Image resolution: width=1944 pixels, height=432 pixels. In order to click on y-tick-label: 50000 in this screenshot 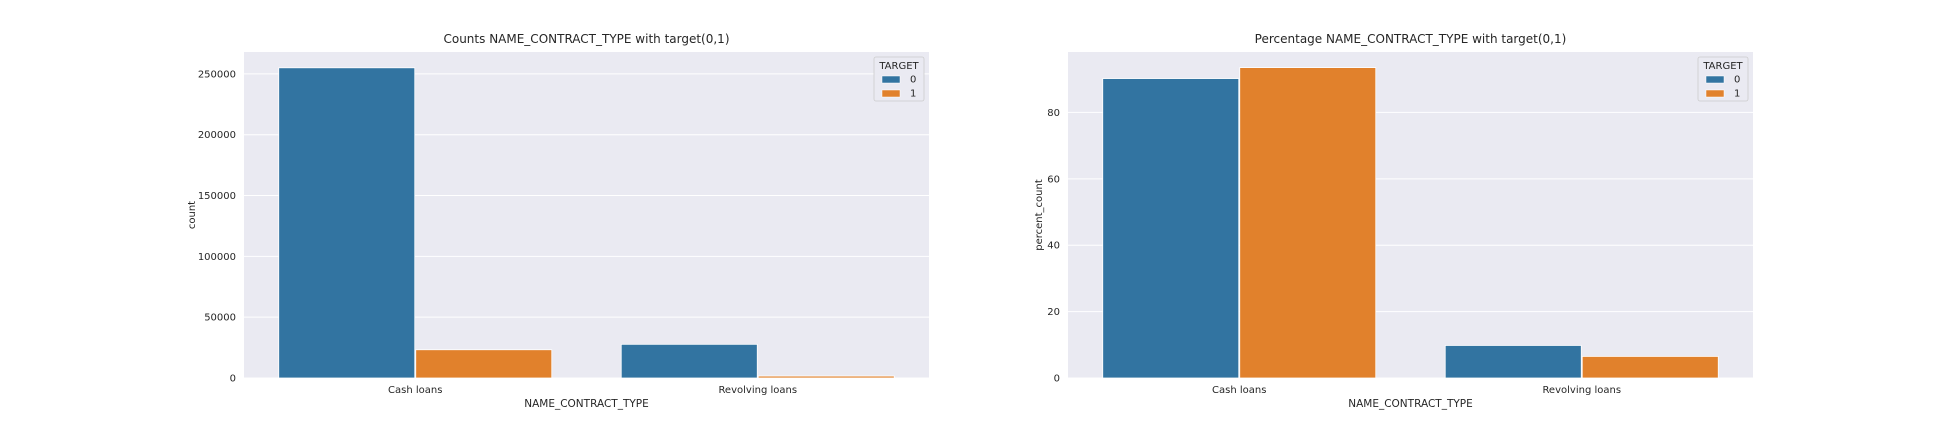, I will do `click(220, 318)`.